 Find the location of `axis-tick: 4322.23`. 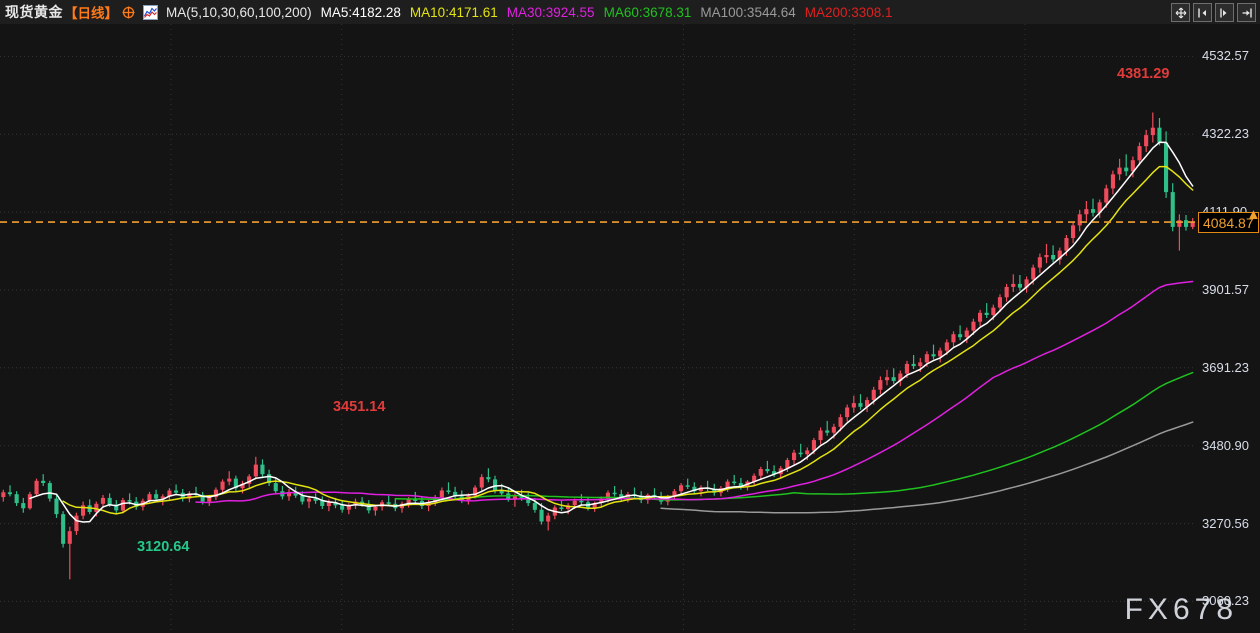

axis-tick: 4322.23 is located at coordinates (1225, 134).